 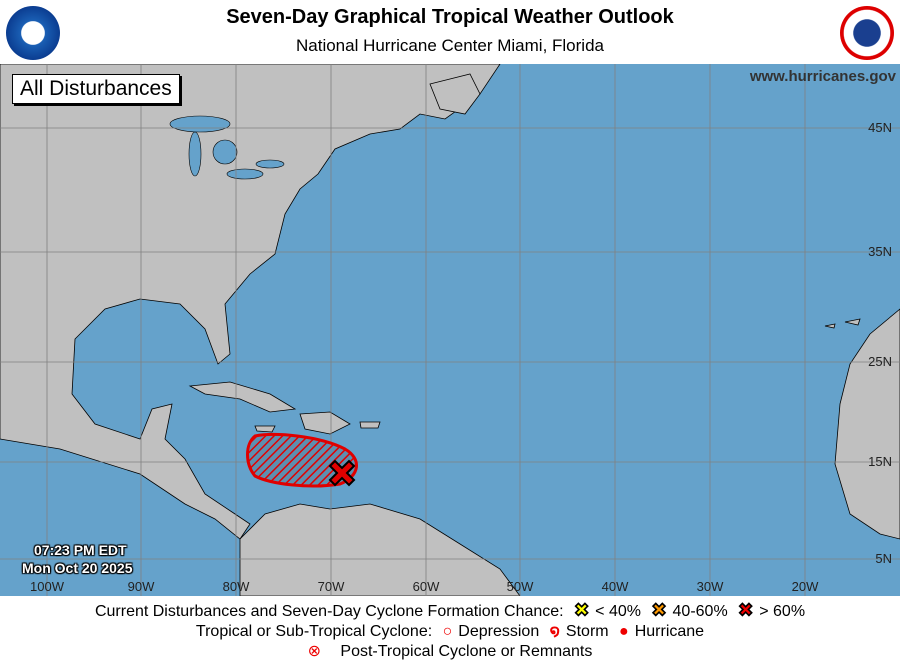 What do you see at coordinates (782, 611) in the screenshot?
I see `legend-high: > 60%` at bounding box center [782, 611].